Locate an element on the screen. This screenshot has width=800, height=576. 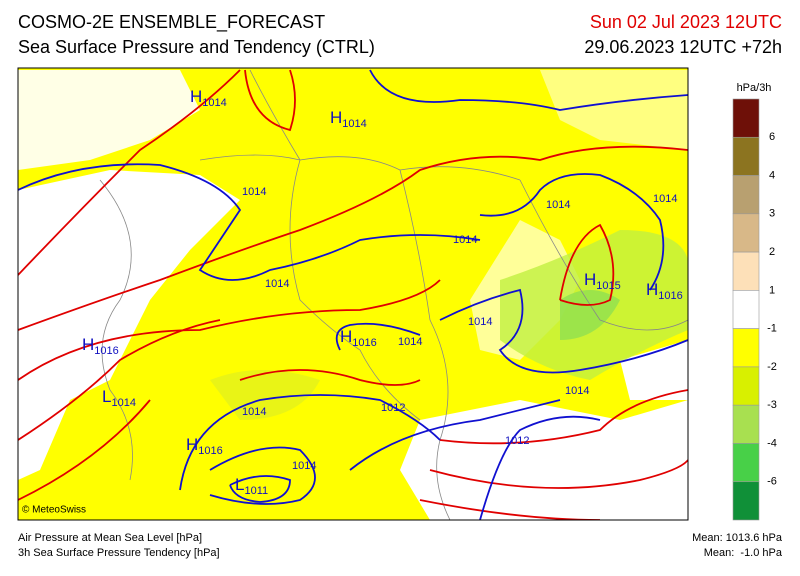
legend-label: 1 is located at coordinates (772, 290).